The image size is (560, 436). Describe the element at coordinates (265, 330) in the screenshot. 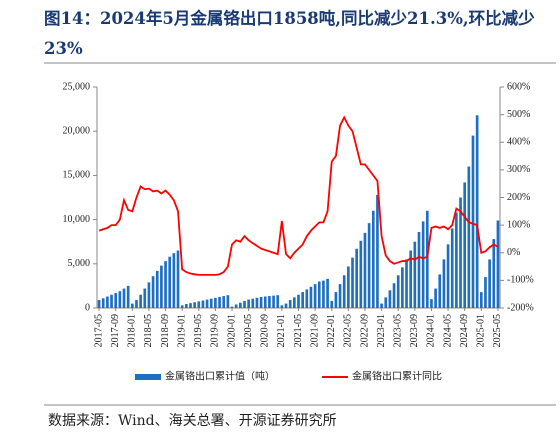

I see `x-tick-label: 2020-09` at that location.